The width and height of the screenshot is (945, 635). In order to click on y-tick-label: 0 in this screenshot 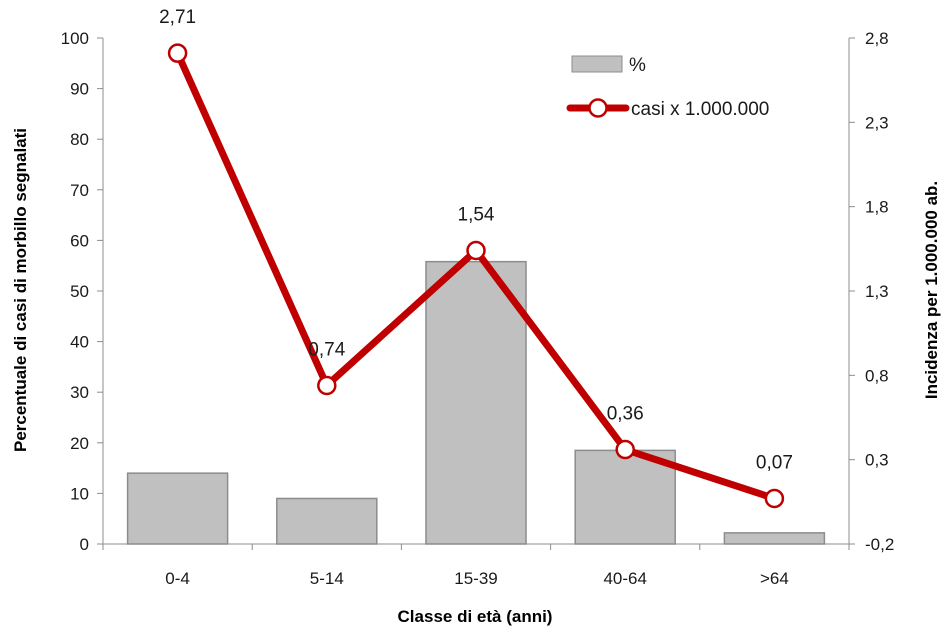, I will do `click(84, 544)`.